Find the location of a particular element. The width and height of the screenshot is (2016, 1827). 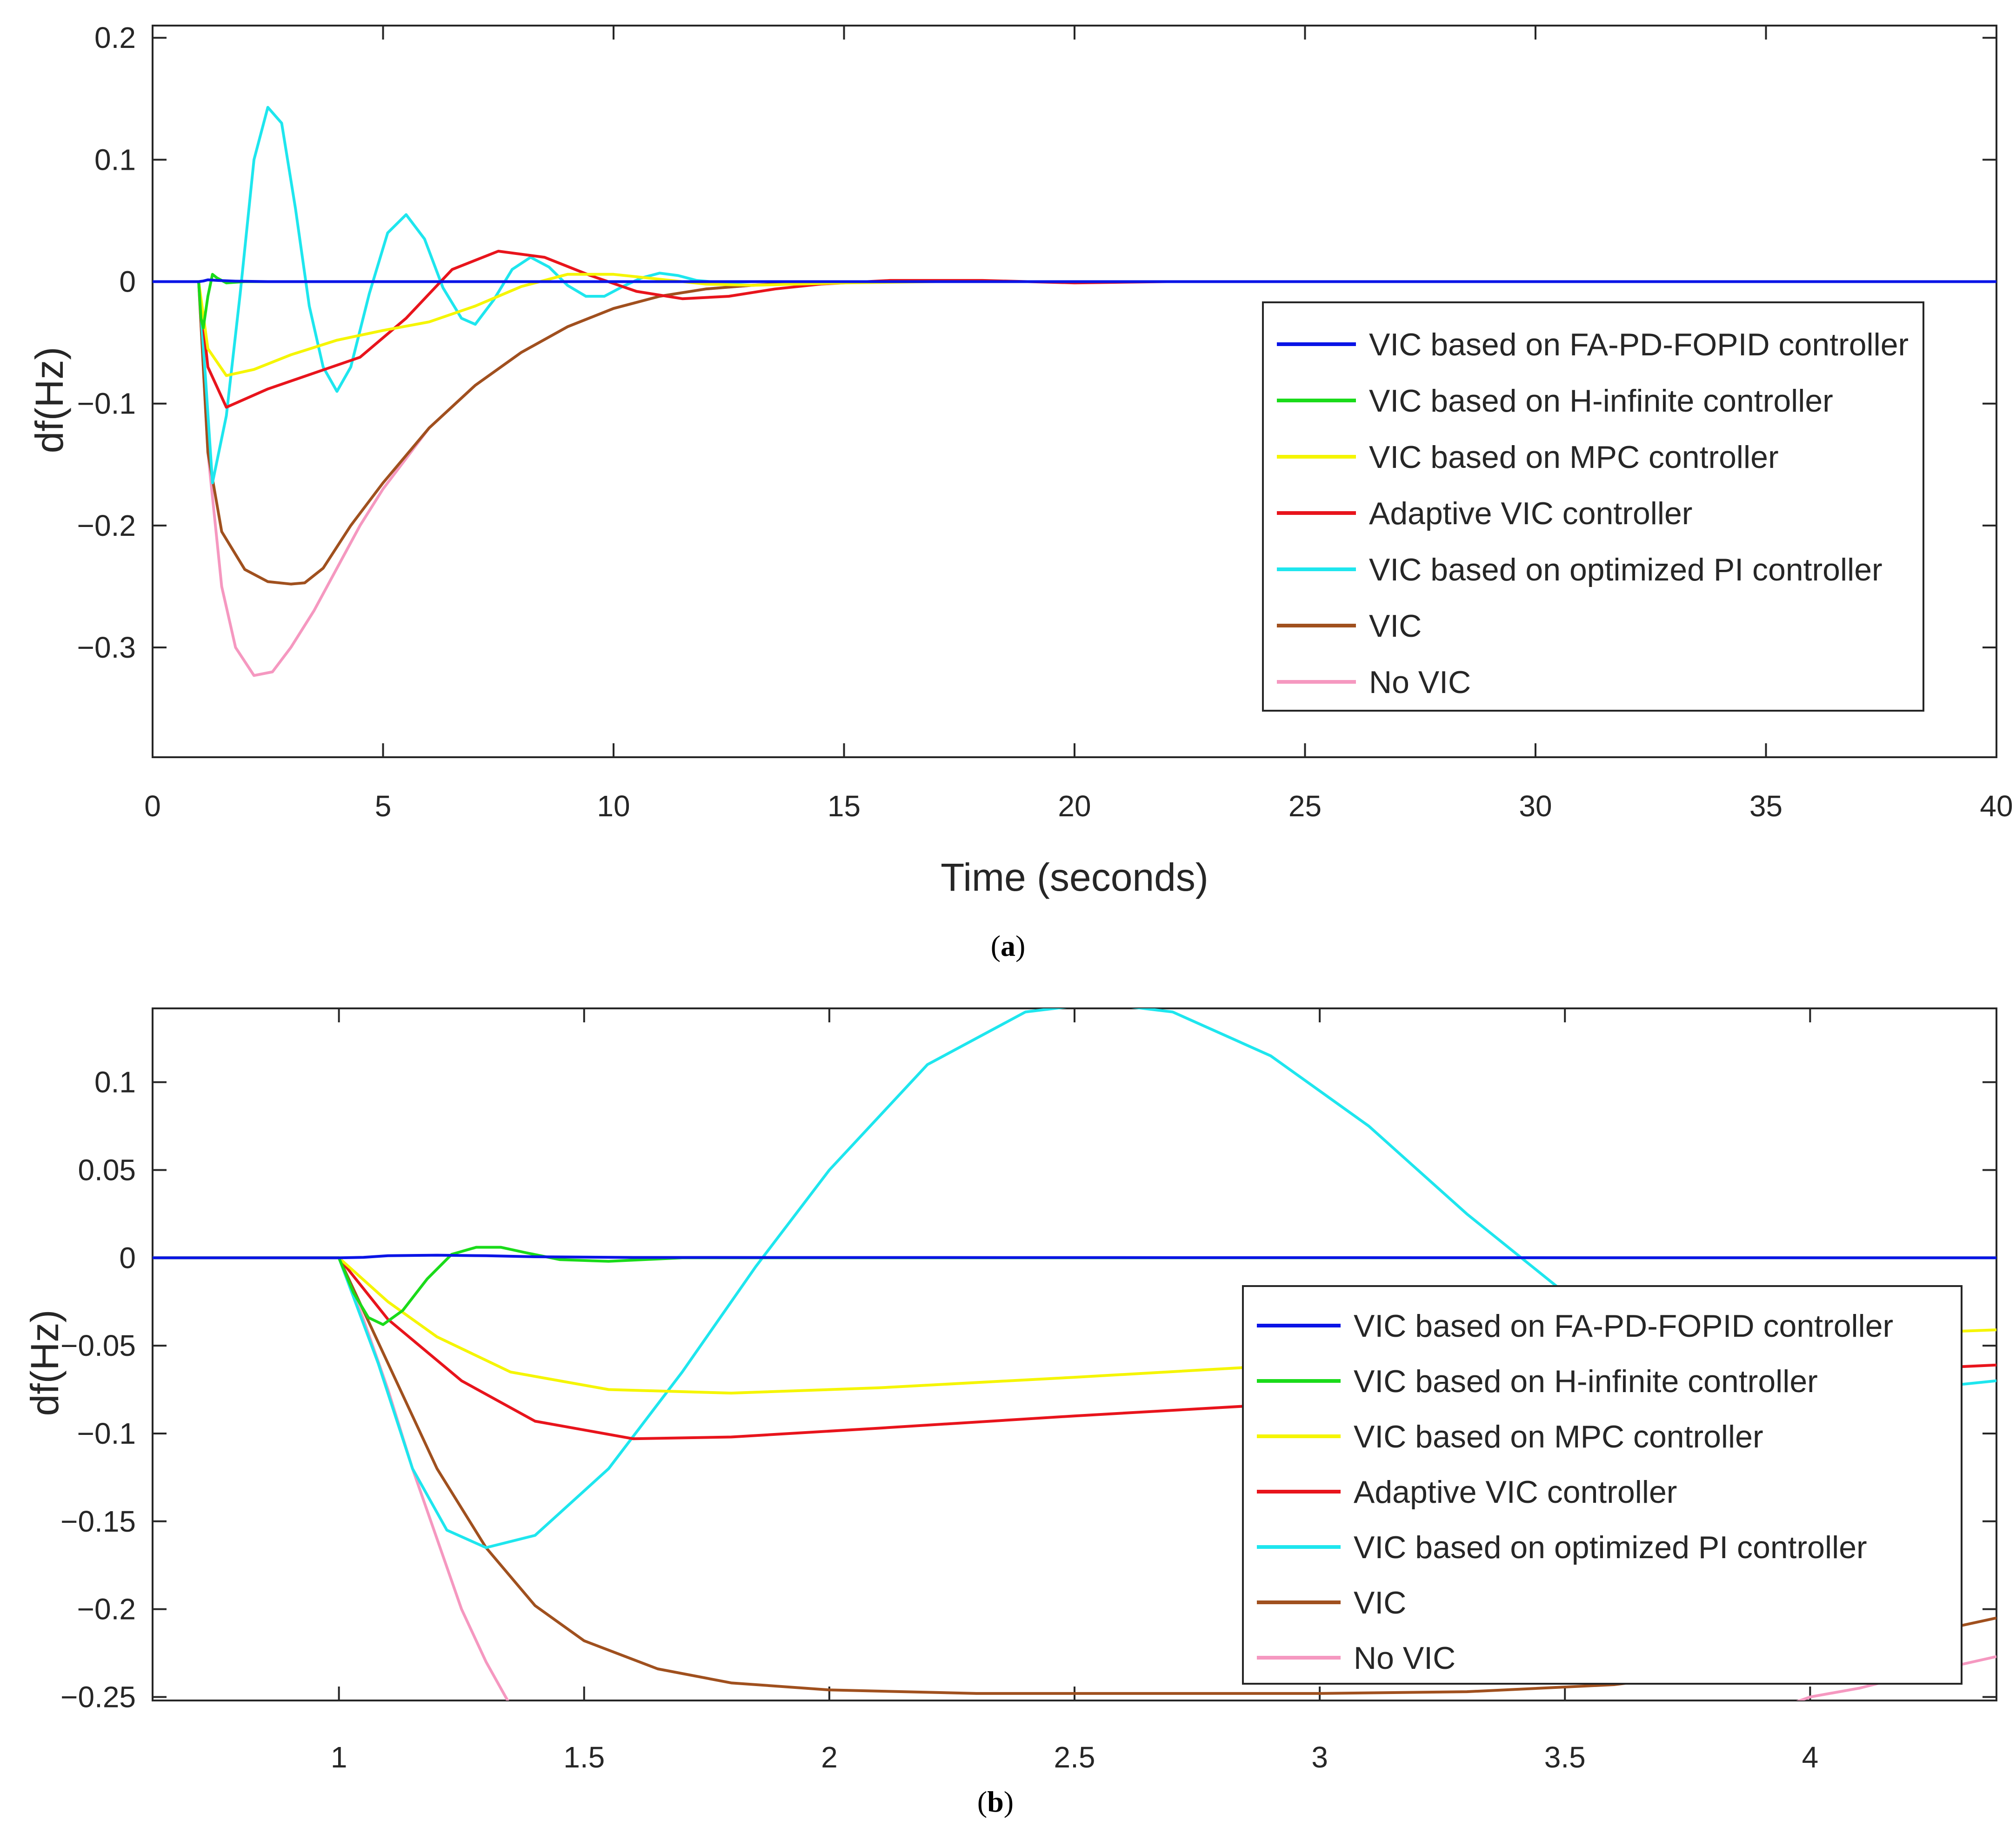

x-tick-label: 30 is located at coordinates (1535, 806).